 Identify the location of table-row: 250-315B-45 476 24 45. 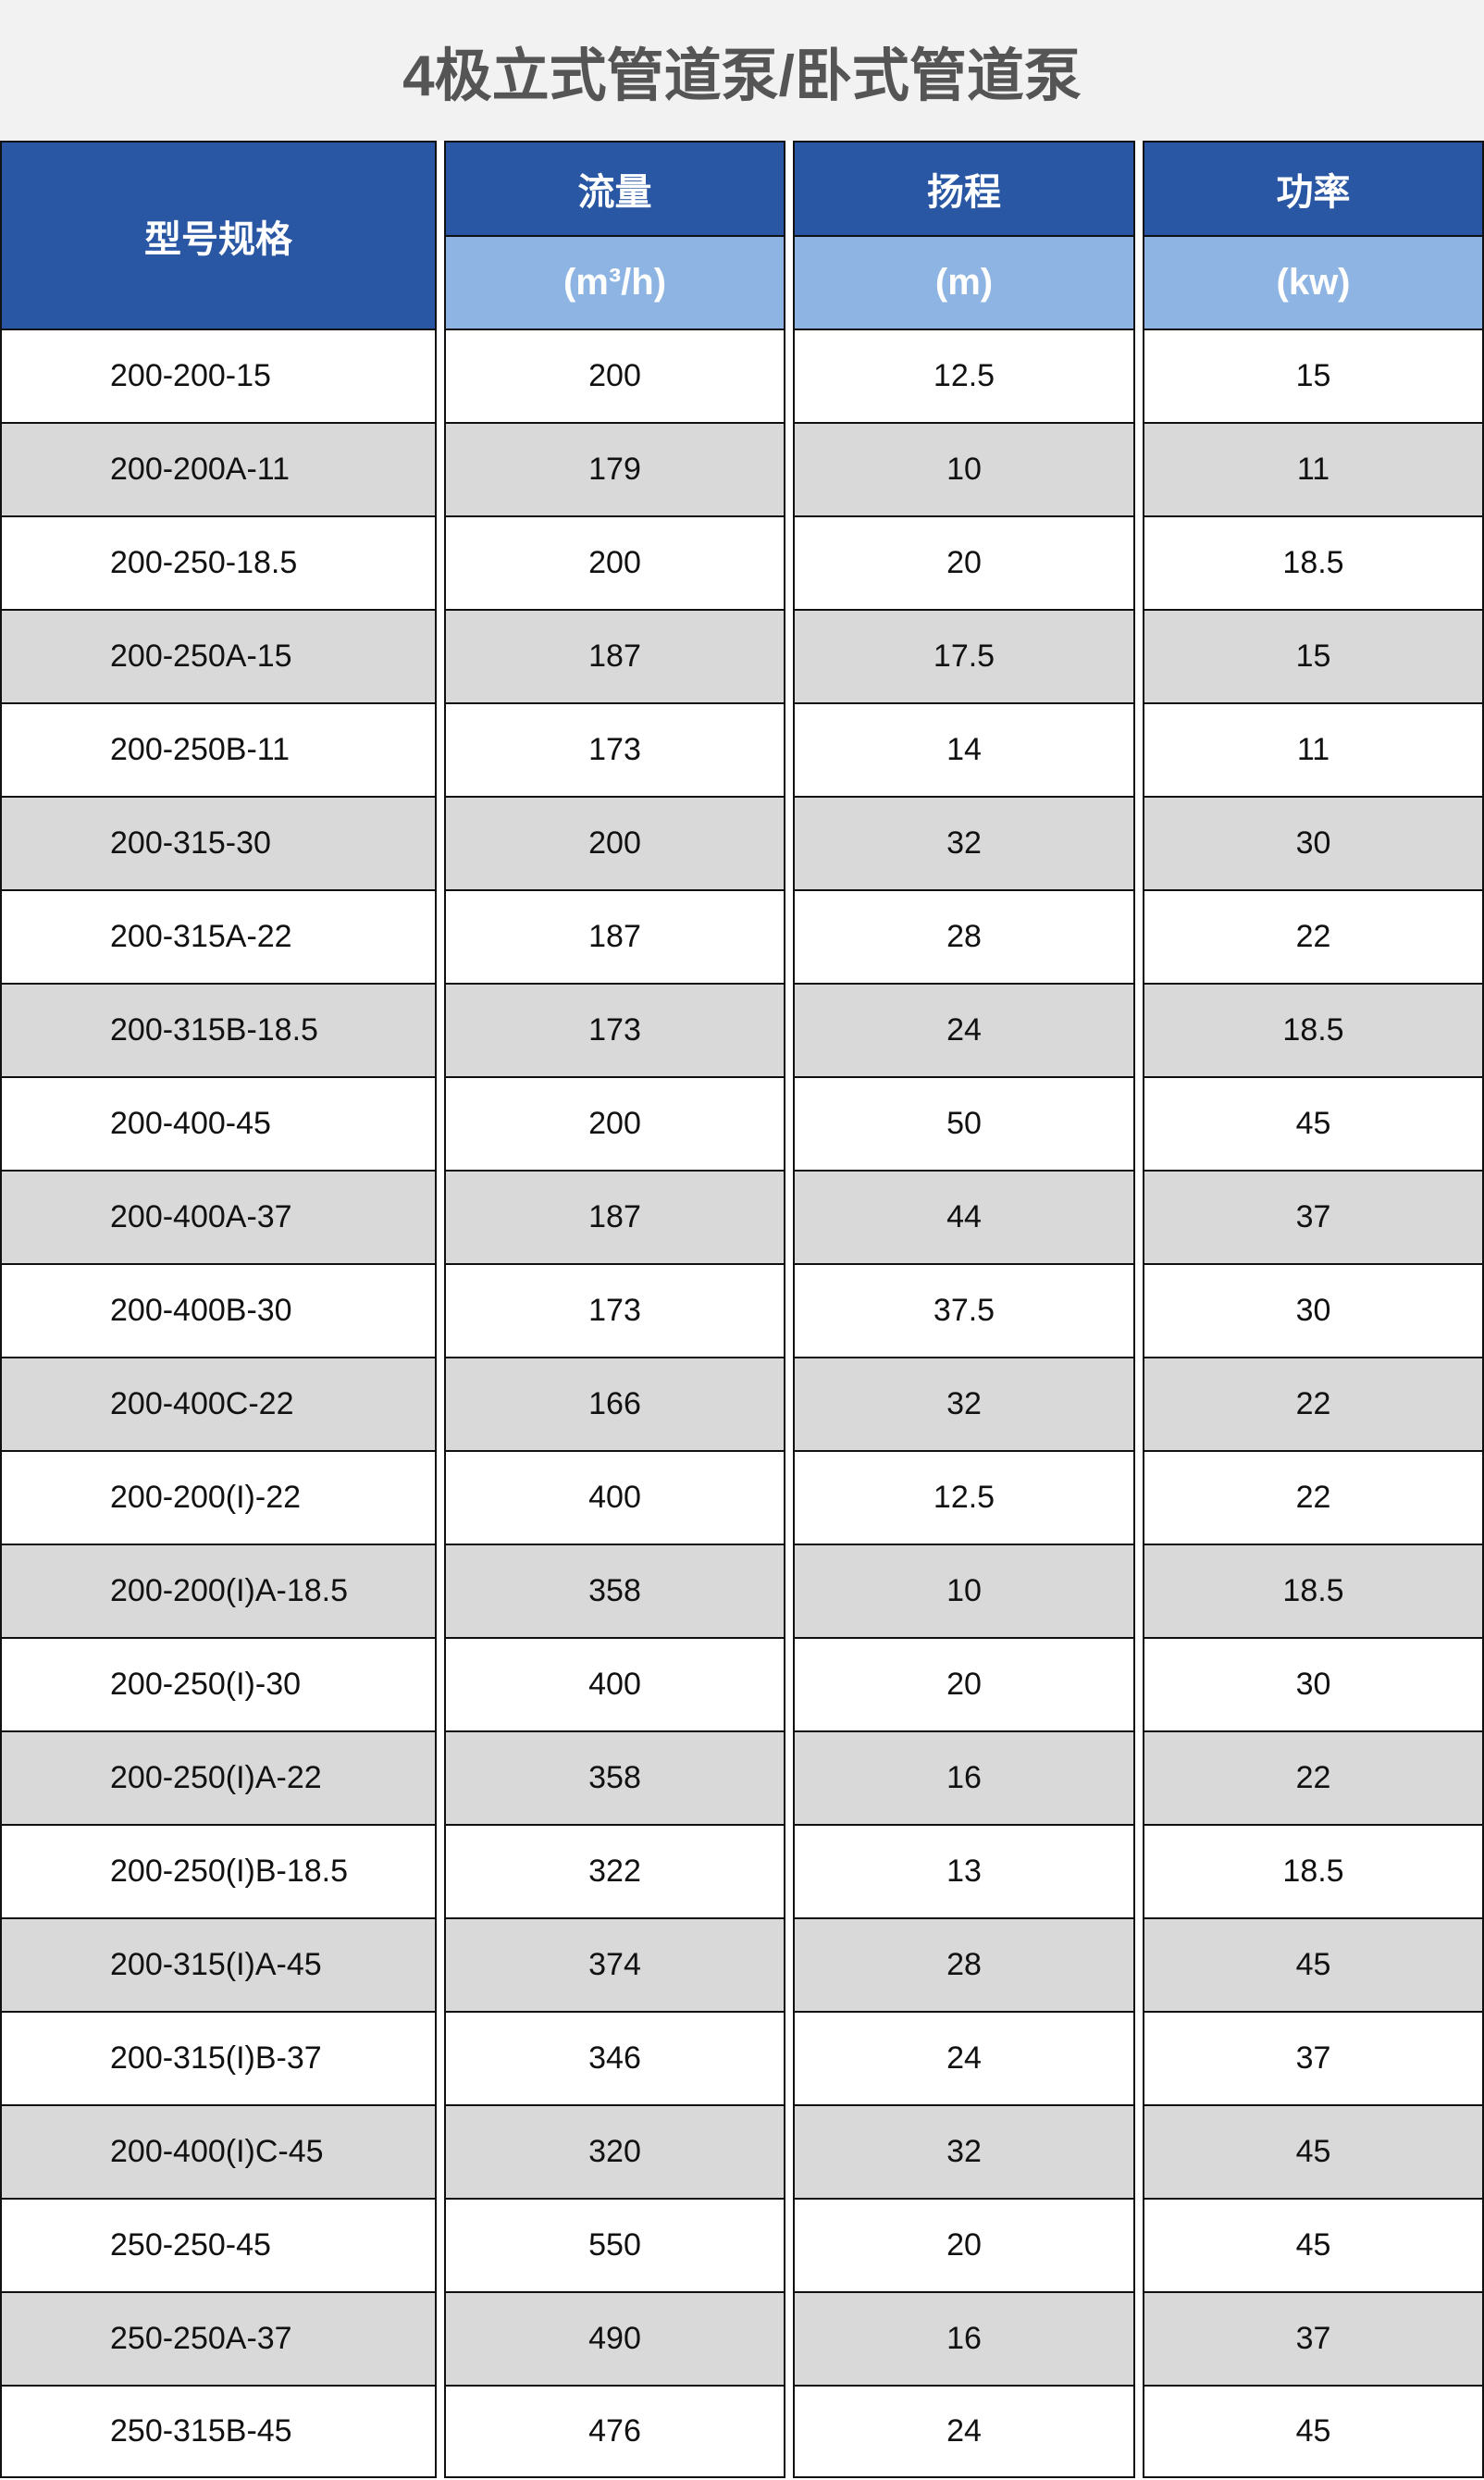
(742, 2431).